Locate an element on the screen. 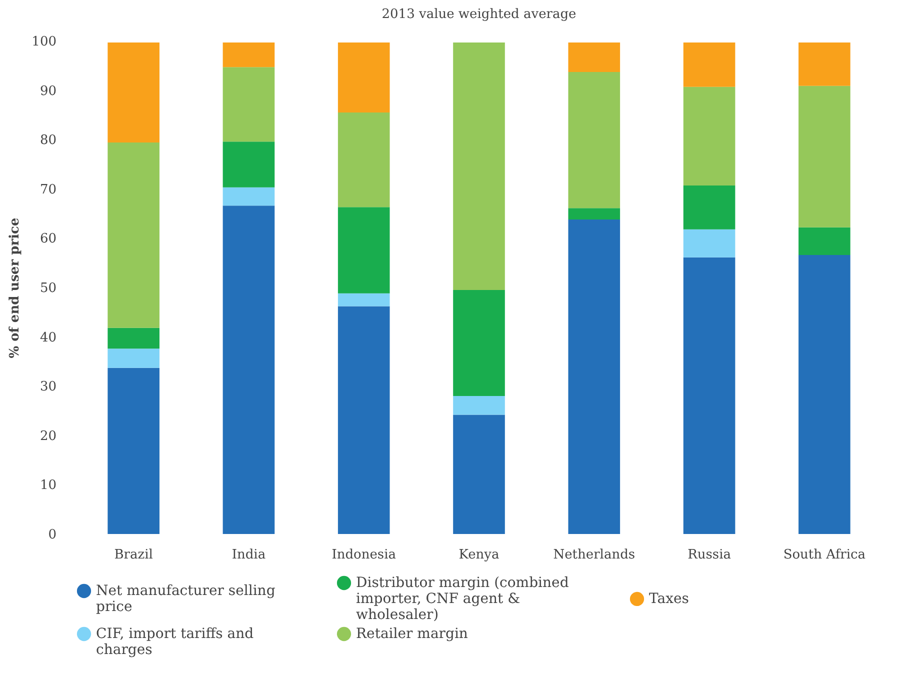 The height and width of the screenshot is (677, 904). x-tick-label: India is located at coordinates (249, 555).